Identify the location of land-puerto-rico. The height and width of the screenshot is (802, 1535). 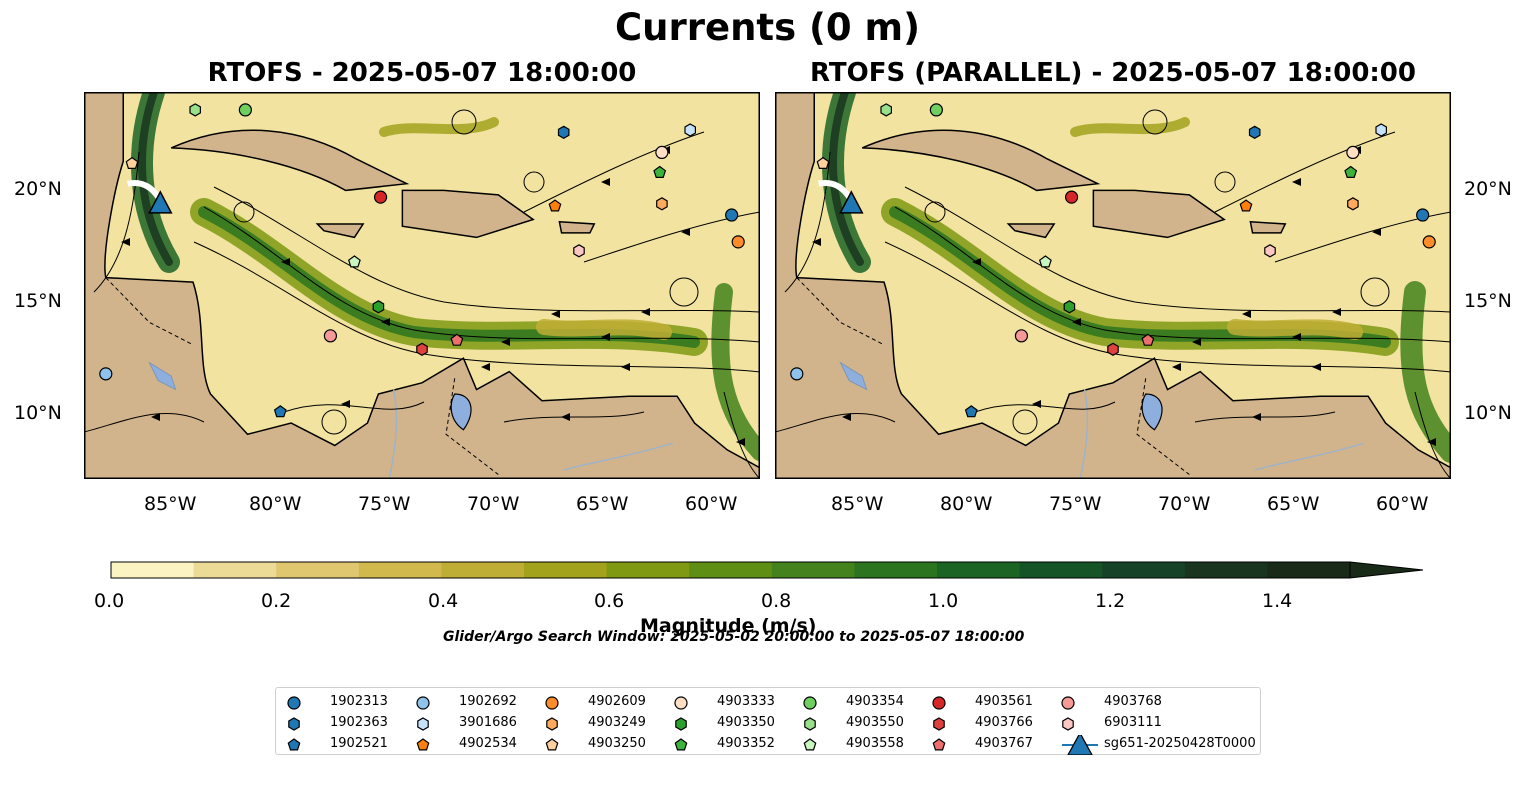
(577, 227).